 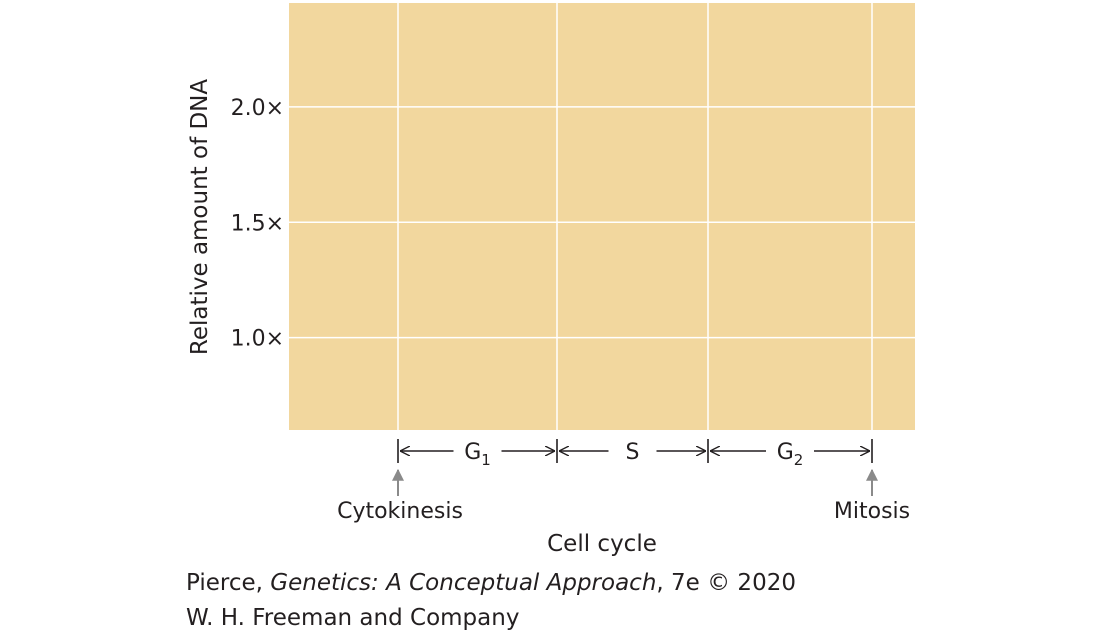 I want to click on phase-bar: G1 S G2, so click(x=635, y=454).